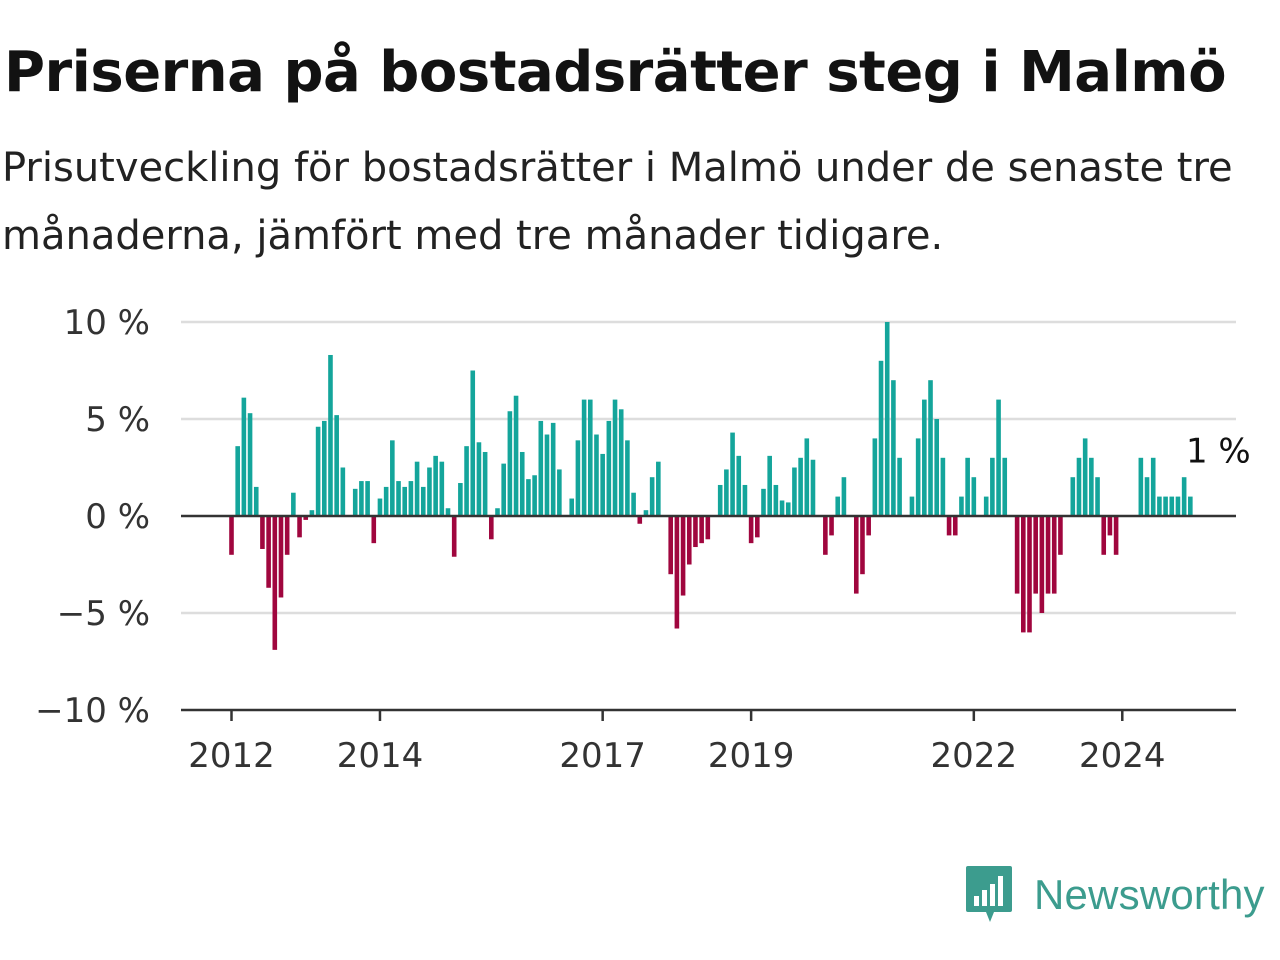  I want to click on y-tick-label: −10 %, so click(92, 711).